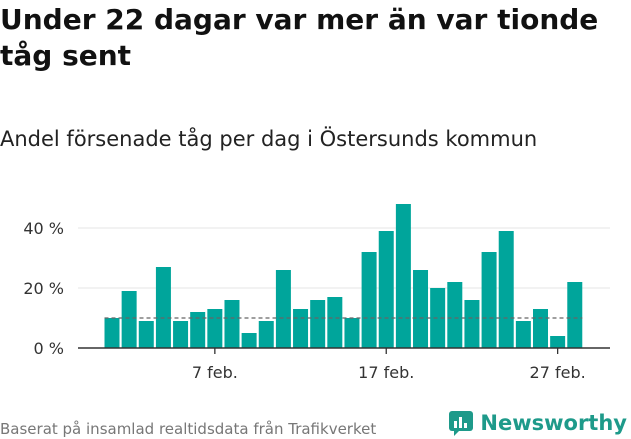 The width and height of the screenshot is (631, 439). Describe the element at coordinates (461, 423) in the screenshot. I see `newsworthy-logo-icon` at that location.